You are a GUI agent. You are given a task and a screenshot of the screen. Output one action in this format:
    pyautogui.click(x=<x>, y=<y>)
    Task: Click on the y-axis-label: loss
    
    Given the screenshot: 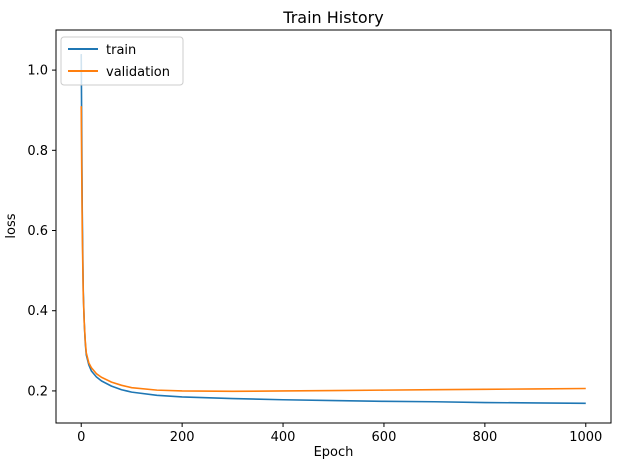 What is the action you would take?
    pyautogui.click(x=11, y=225)
    